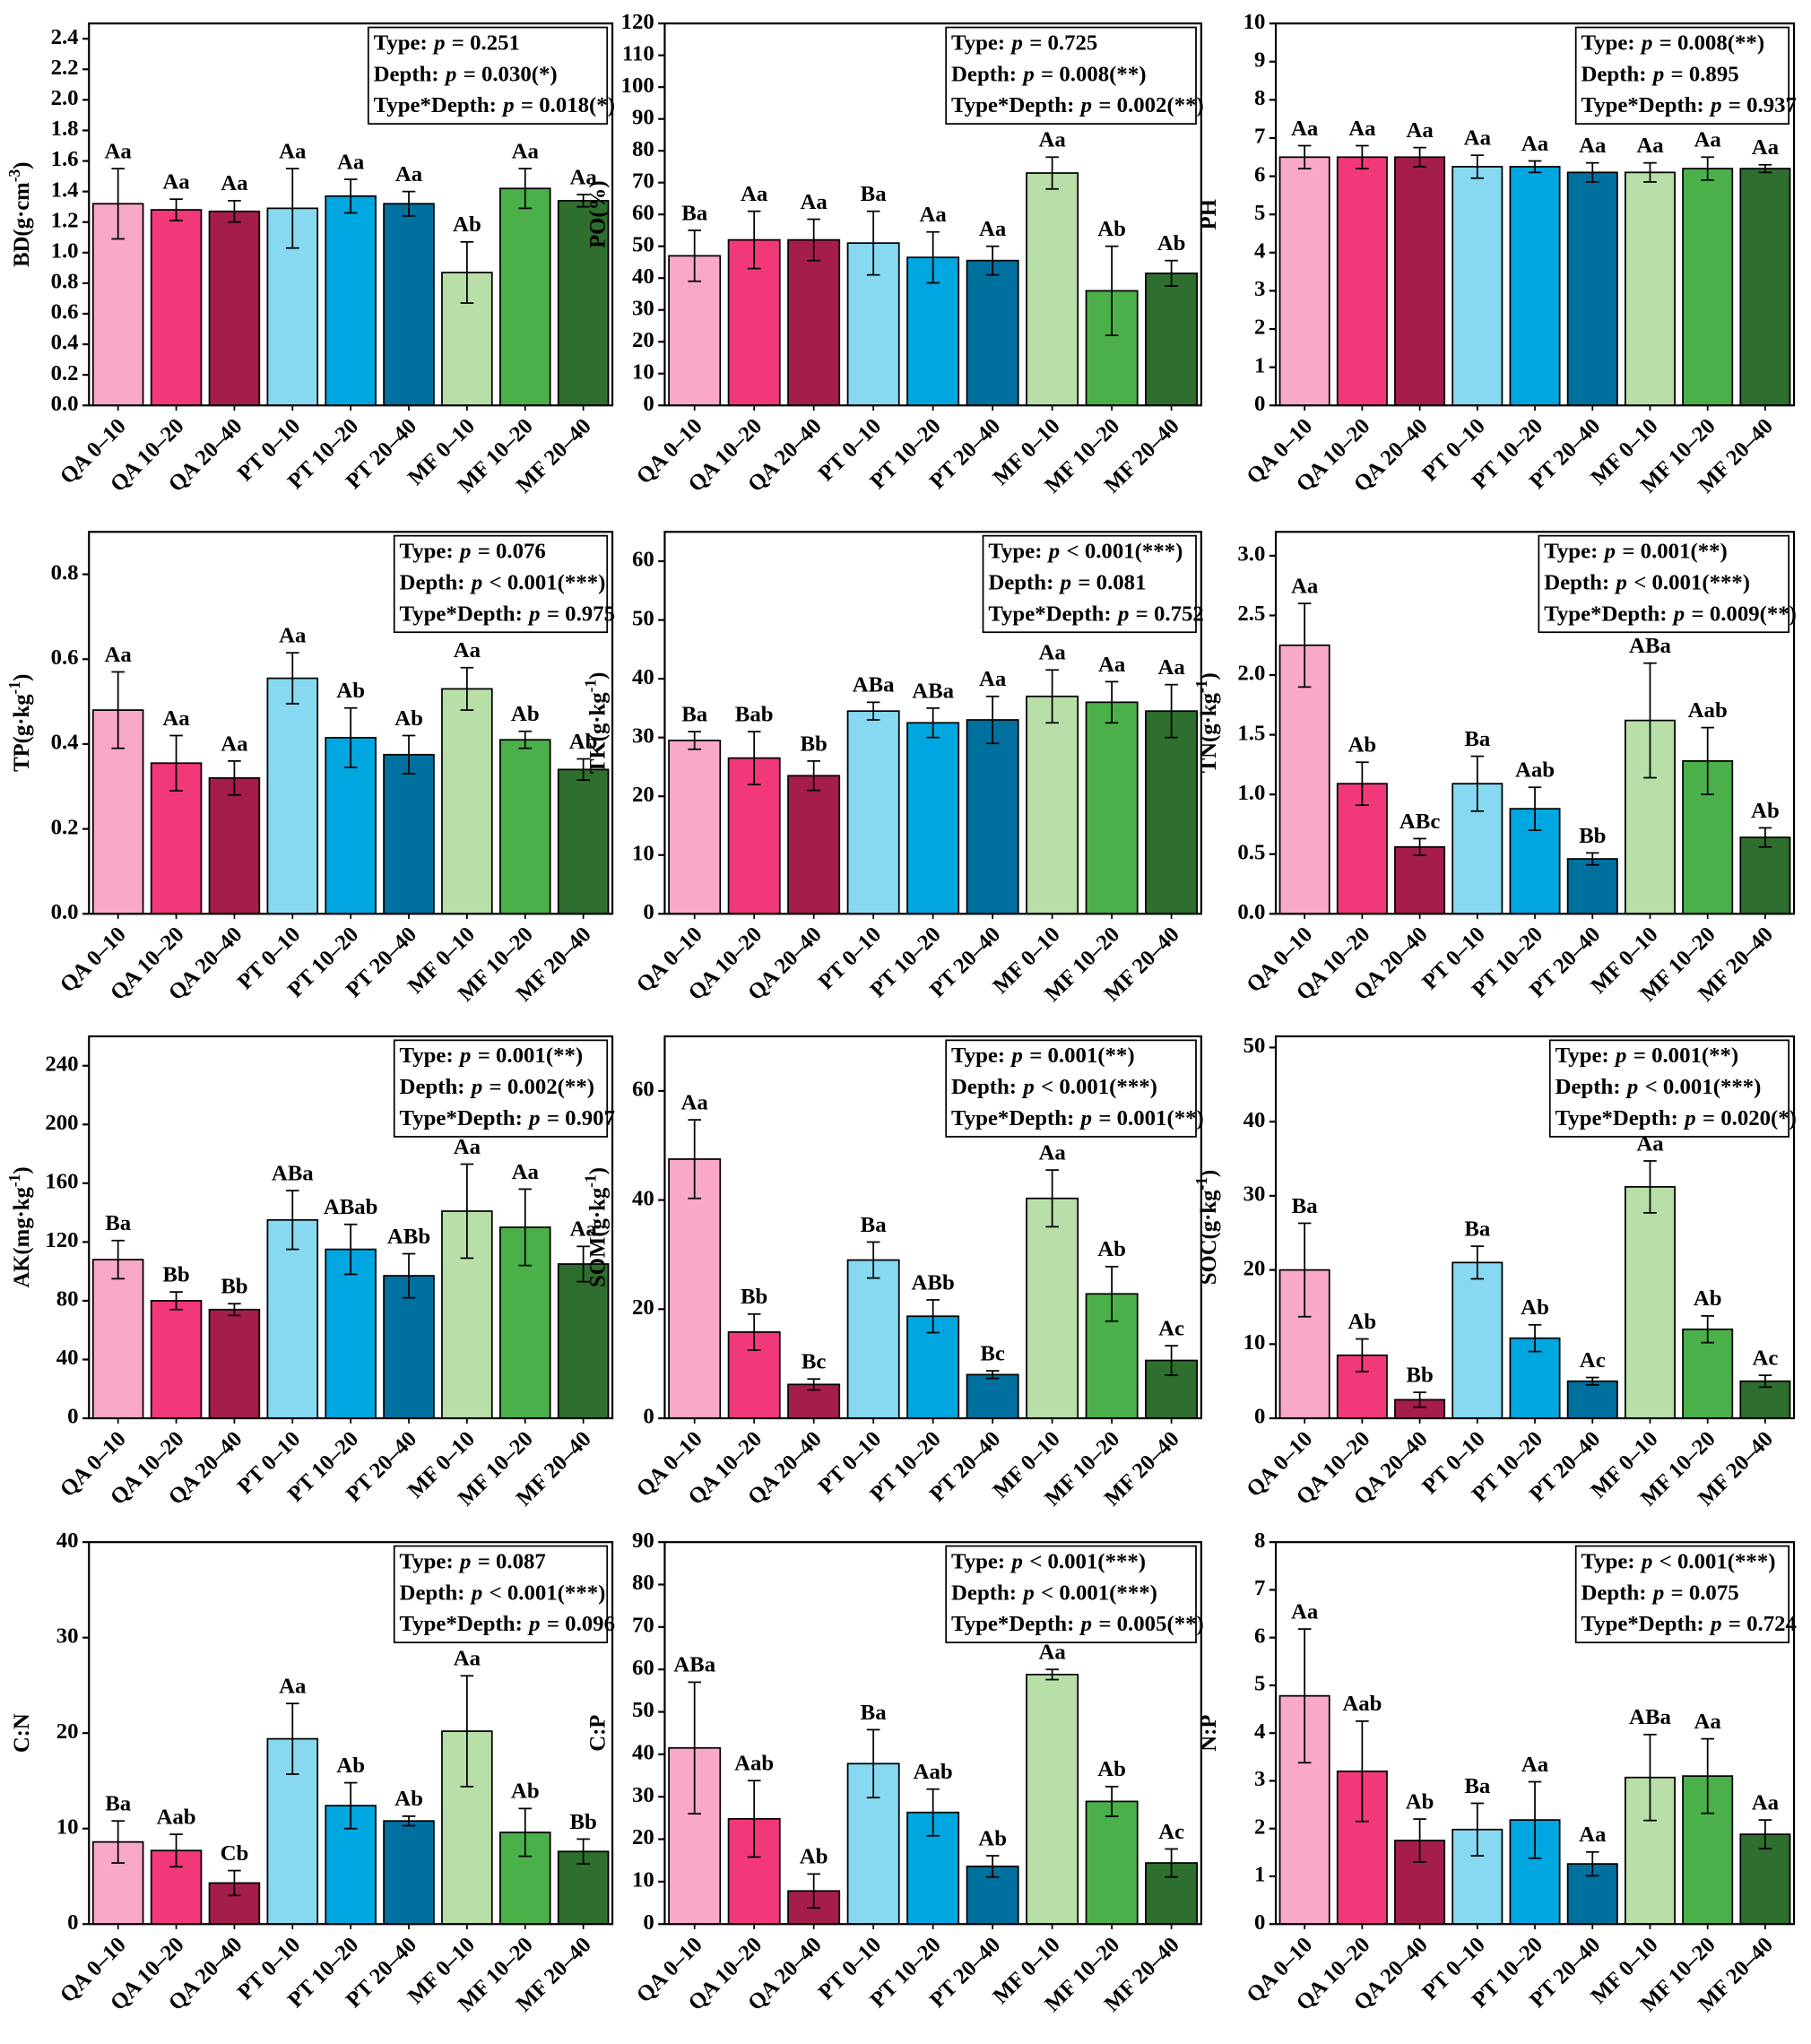  I want to click on annotation-box, so click(488, 76).